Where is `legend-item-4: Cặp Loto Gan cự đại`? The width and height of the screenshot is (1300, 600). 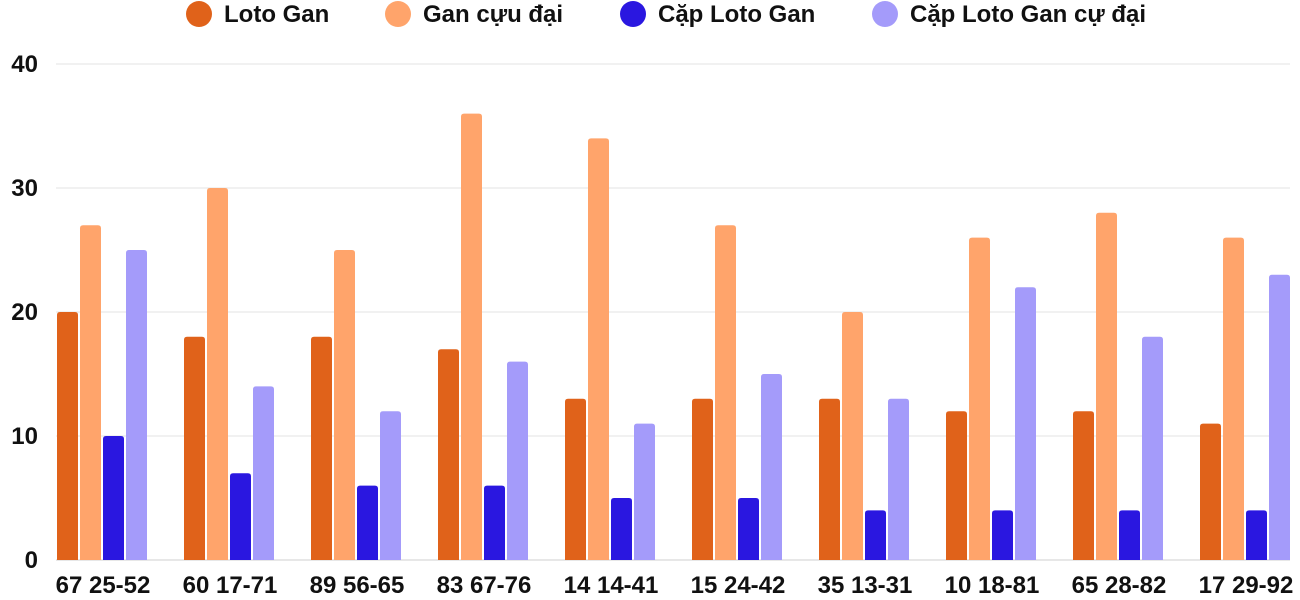 legend-item-4: Cặp Loto Gan cự đại is located at coordinates (1009, 14).